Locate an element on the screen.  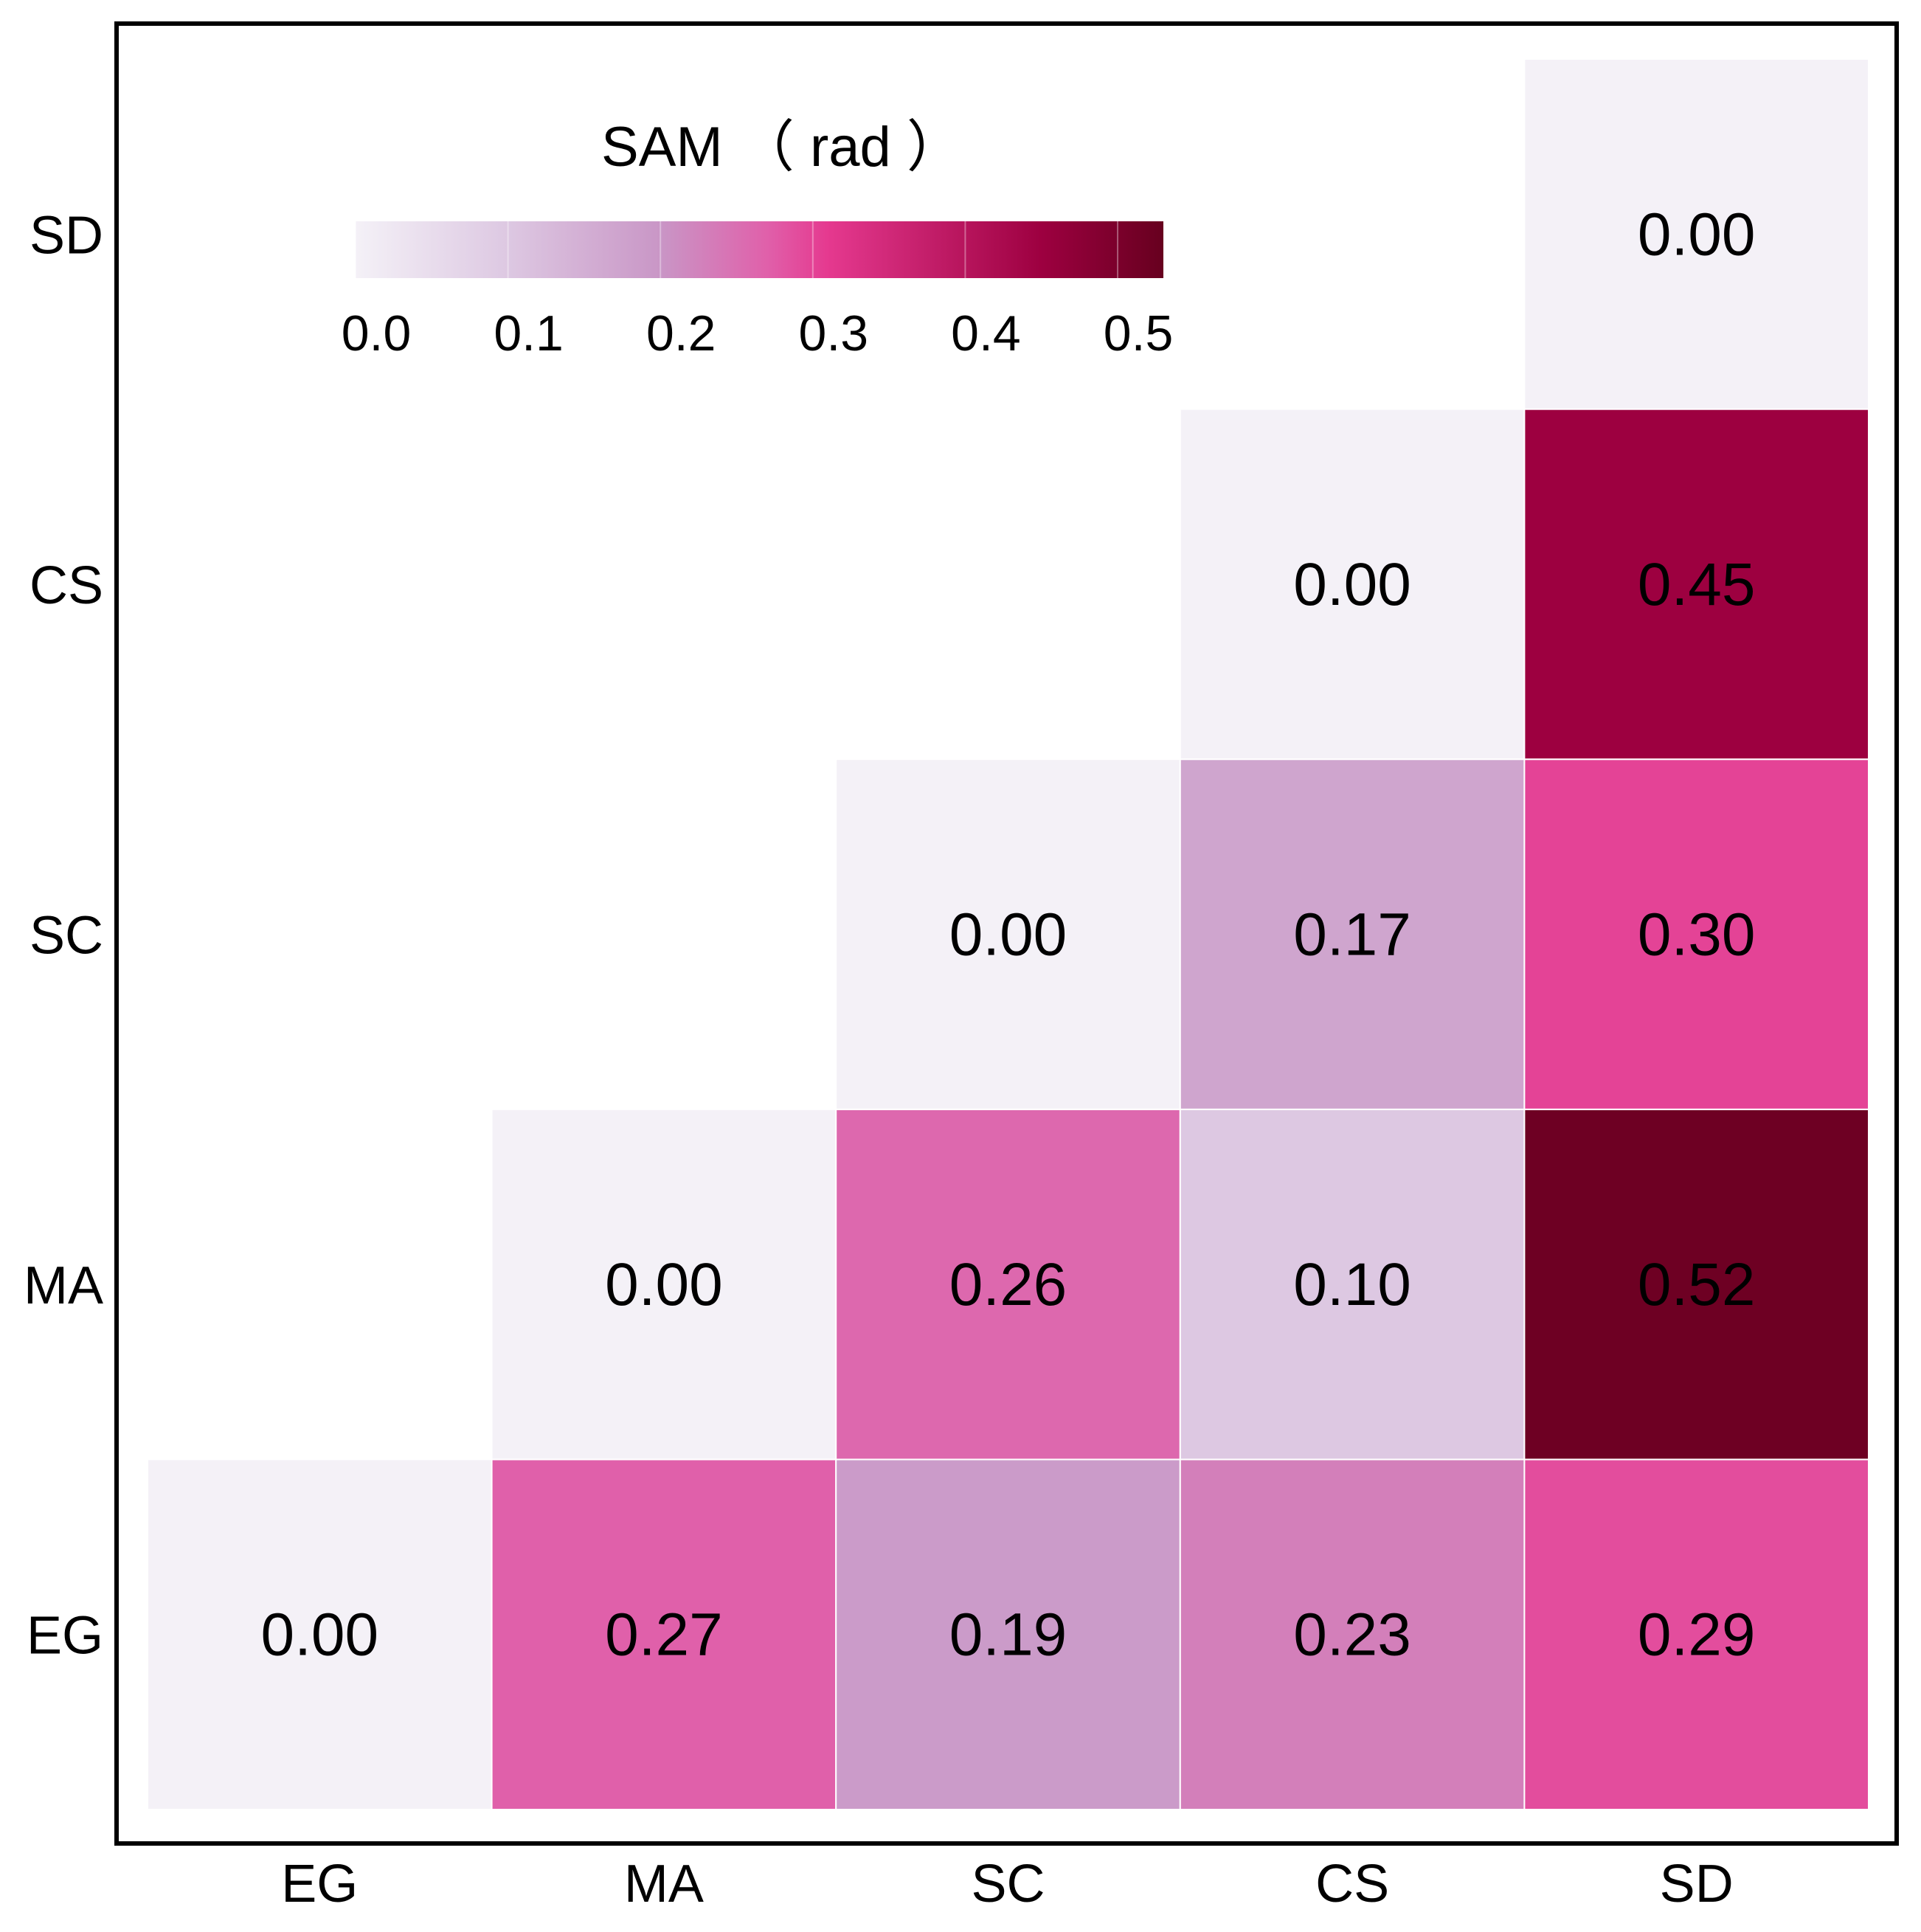
cell-value-label: 0.19 is located at coordinates (1008, 1636).